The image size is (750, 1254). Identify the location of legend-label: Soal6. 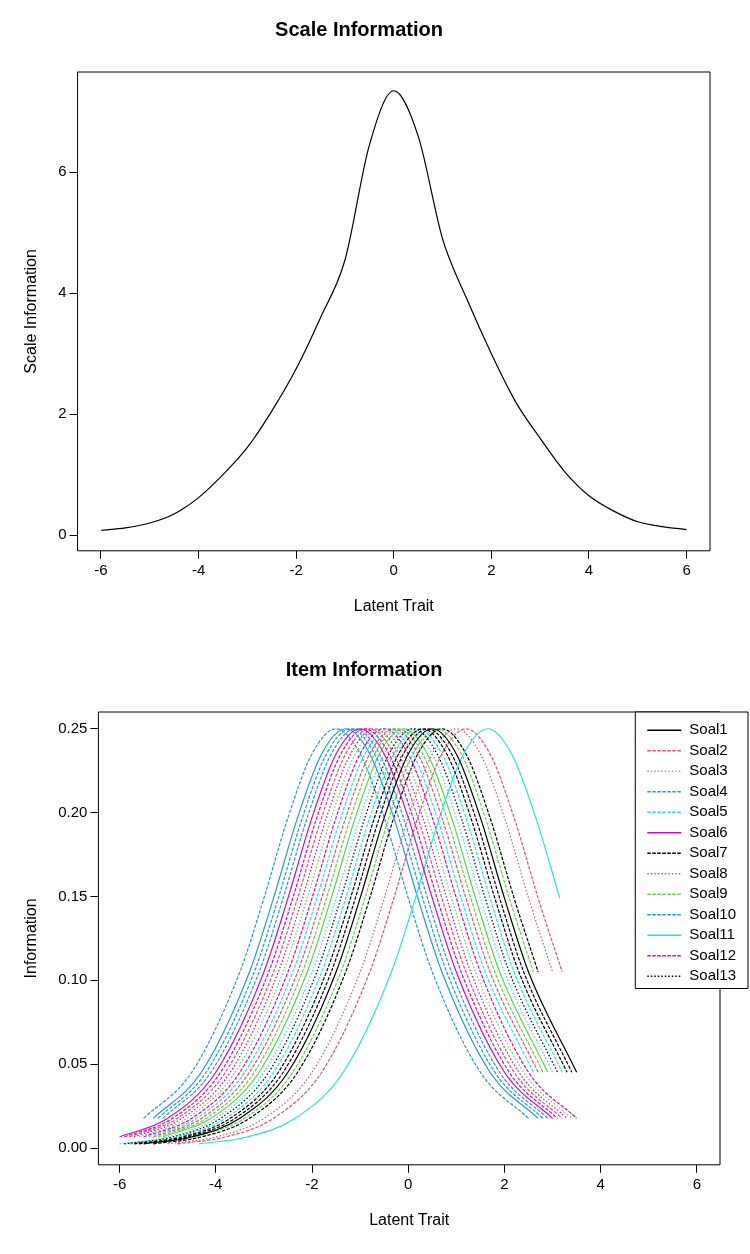
(708, 831).